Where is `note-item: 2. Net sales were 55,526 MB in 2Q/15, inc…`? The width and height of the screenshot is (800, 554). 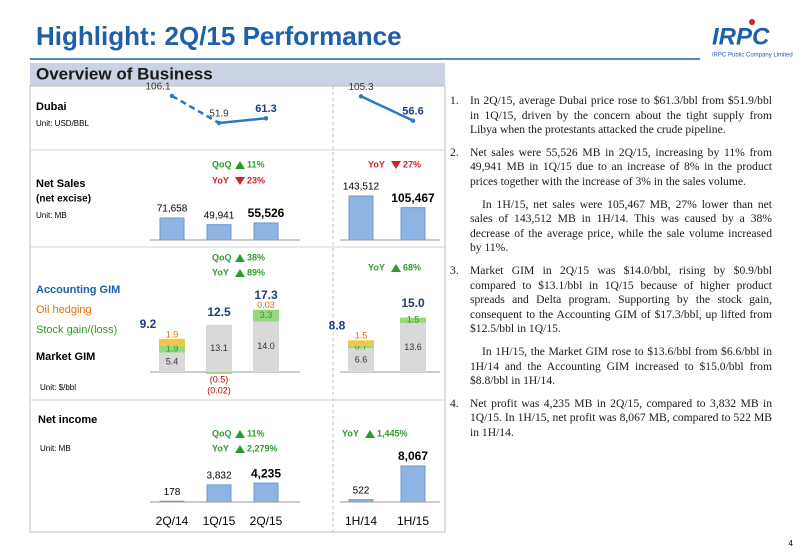
note-item: 2. Net sales were 55,526 MB in 2Q/15, inc… is located at coordinates (611, 201).